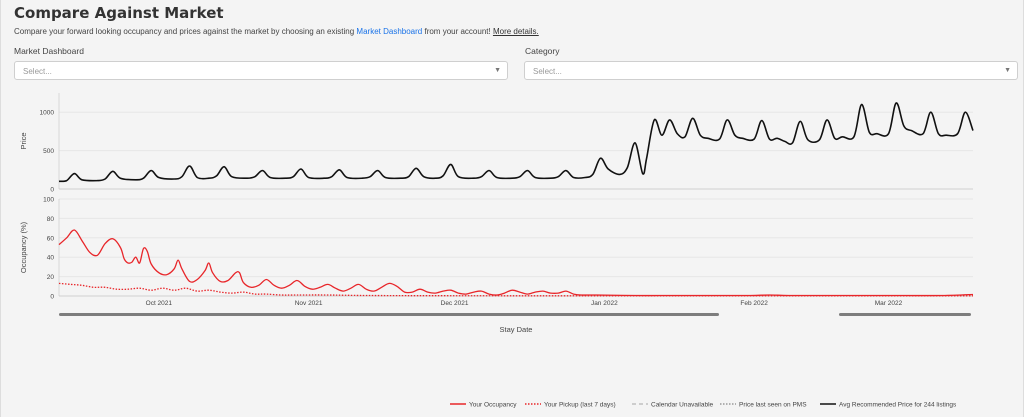  What do you see at coordinates (493, 405) in the screenshot?
I see `legend-label: Your Occupancy` at bounding box center [493, 405].